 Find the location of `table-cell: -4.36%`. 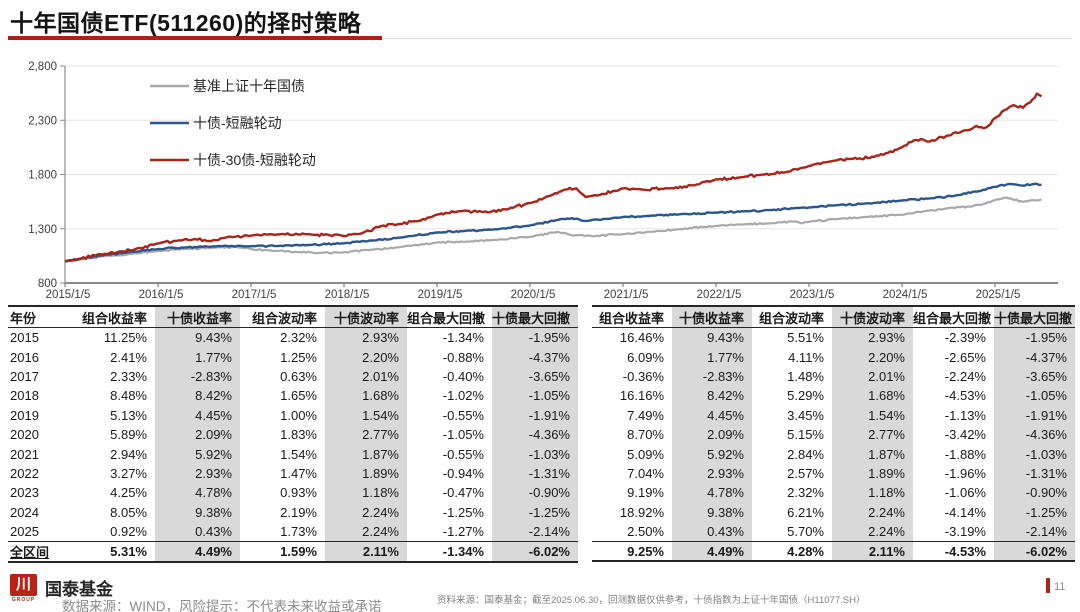

table-cell: -4.36% is located at coordinates (535, 434).